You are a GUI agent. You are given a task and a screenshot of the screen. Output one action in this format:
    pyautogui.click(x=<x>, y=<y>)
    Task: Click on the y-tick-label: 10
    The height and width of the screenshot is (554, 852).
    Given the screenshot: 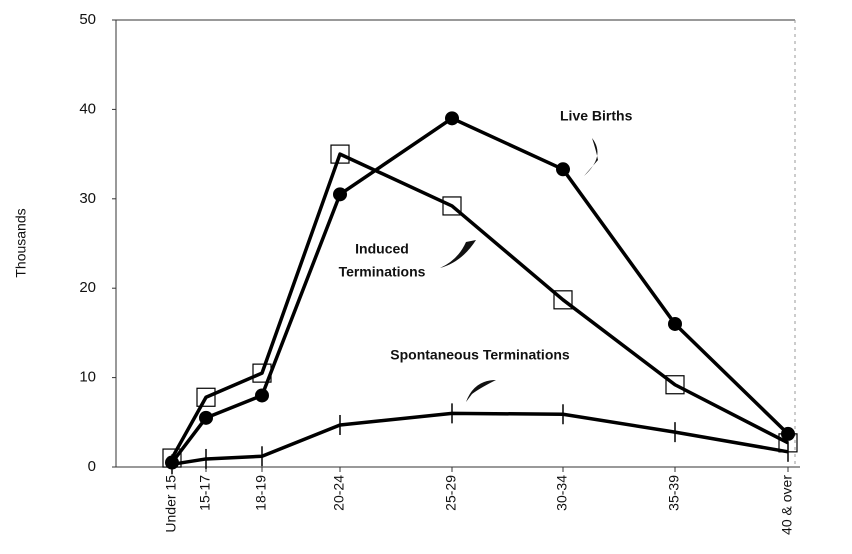 What is the action you would take?
    pyautogui.click(x=87, y=377)
    